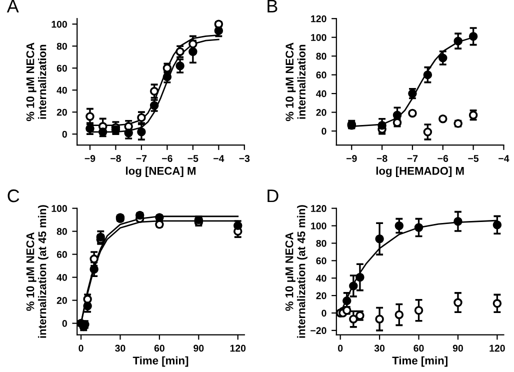  I want to click on chart-title: D, so click(273, 196).